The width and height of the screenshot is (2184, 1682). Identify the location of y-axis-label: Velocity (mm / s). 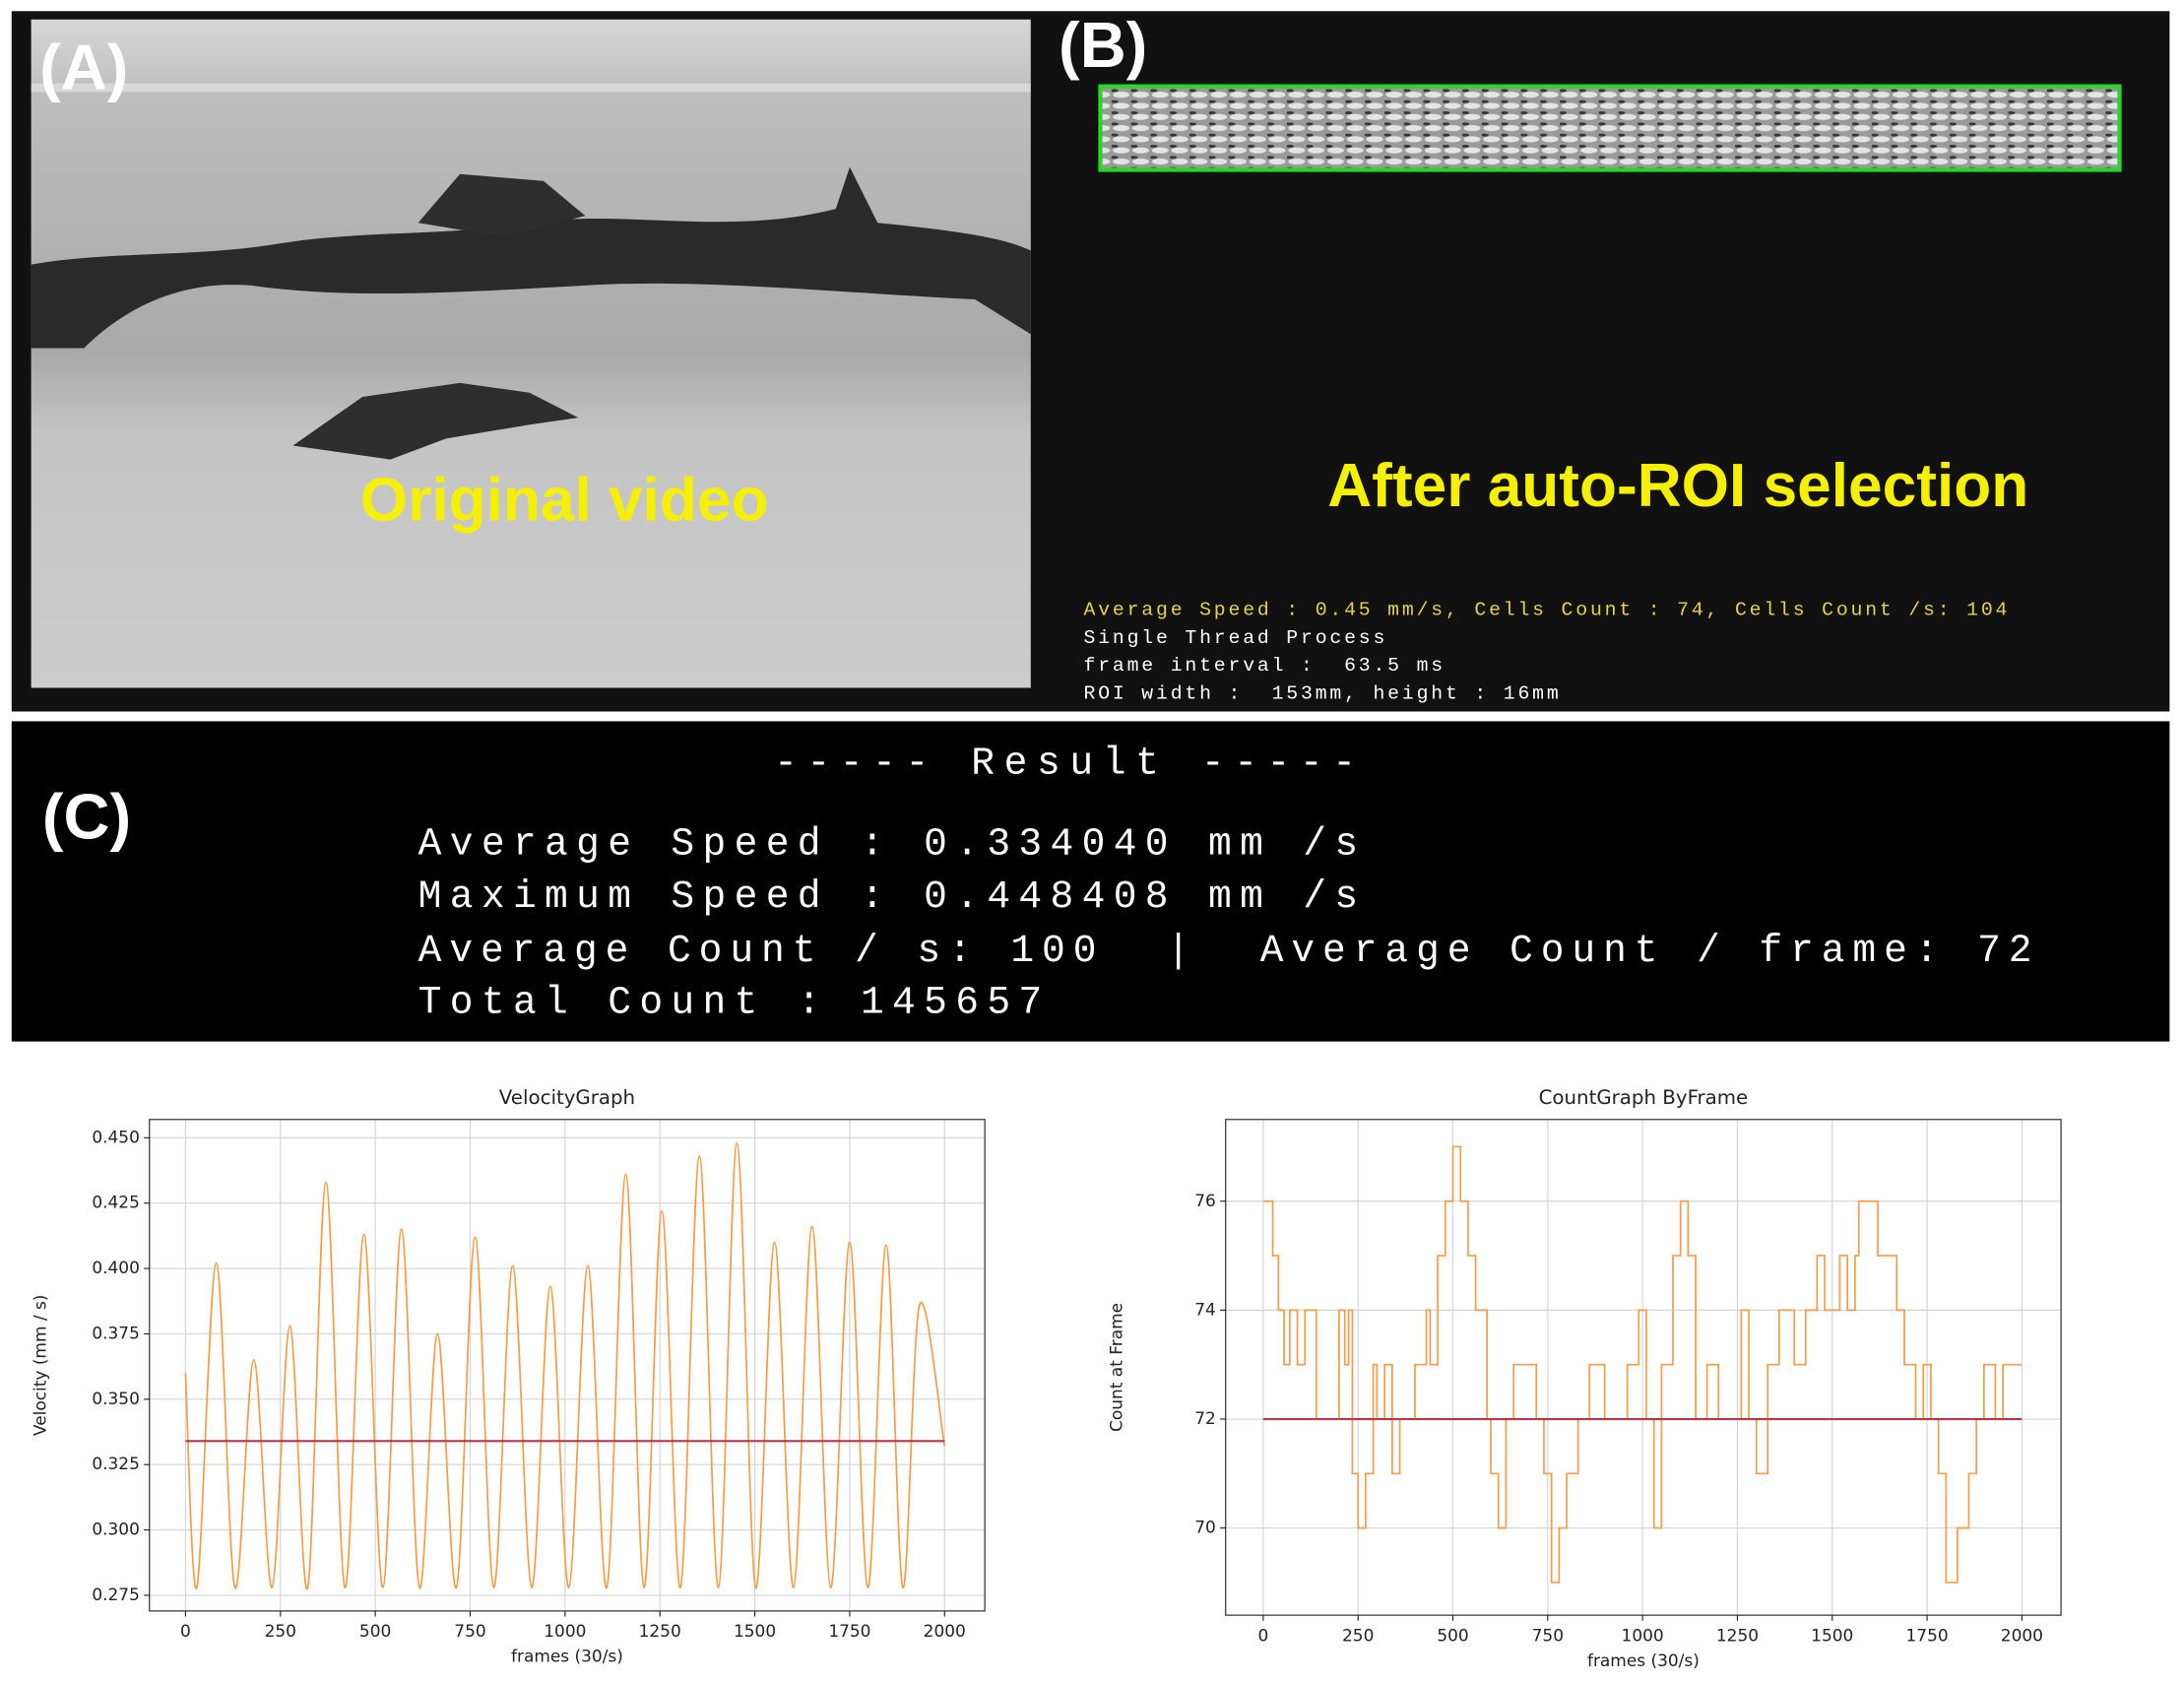
(39, 1365).